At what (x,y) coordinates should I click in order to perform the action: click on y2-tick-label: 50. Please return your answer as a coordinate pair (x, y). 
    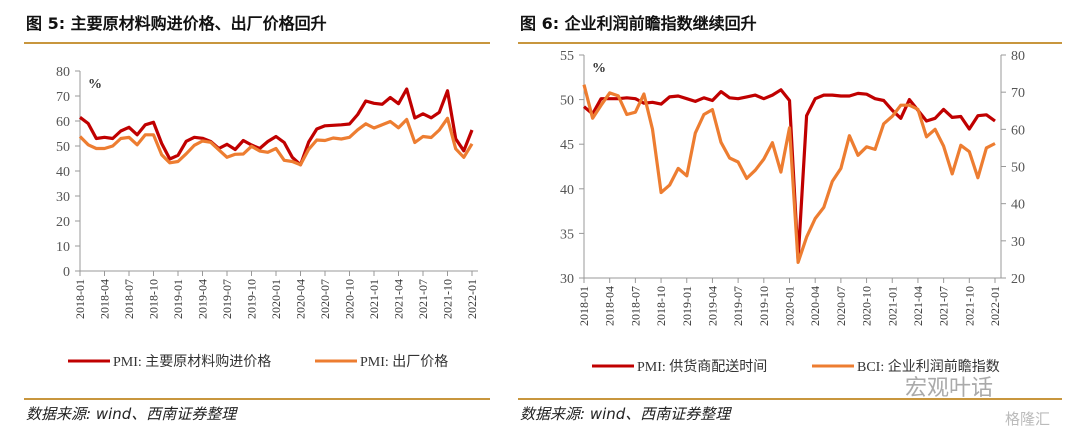
    Looking at the image, I should click on (1018, 168).